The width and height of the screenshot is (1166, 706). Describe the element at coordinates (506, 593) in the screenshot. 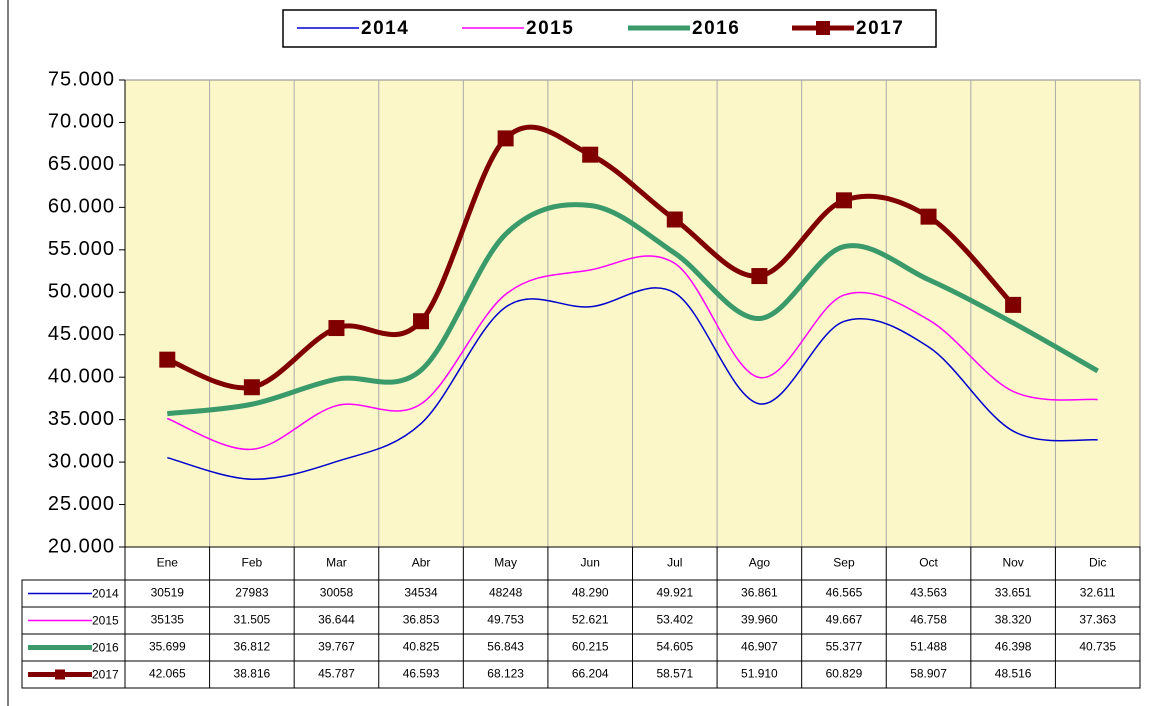

I see `table-value: 48248` at that location.